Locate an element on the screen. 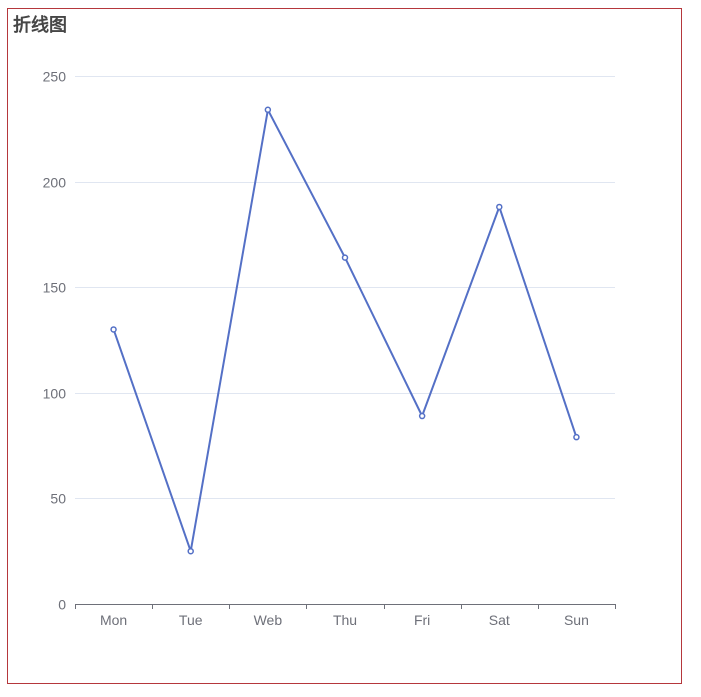 This screenshot has width=701, height=697. chart-title: 折线图 is located at coordinates (40, 25).